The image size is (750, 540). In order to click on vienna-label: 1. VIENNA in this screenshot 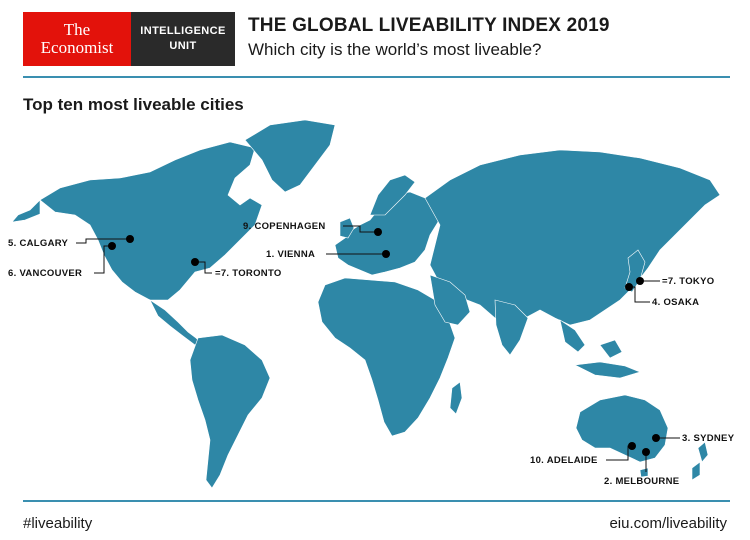, I will do `click(290, 254)`.